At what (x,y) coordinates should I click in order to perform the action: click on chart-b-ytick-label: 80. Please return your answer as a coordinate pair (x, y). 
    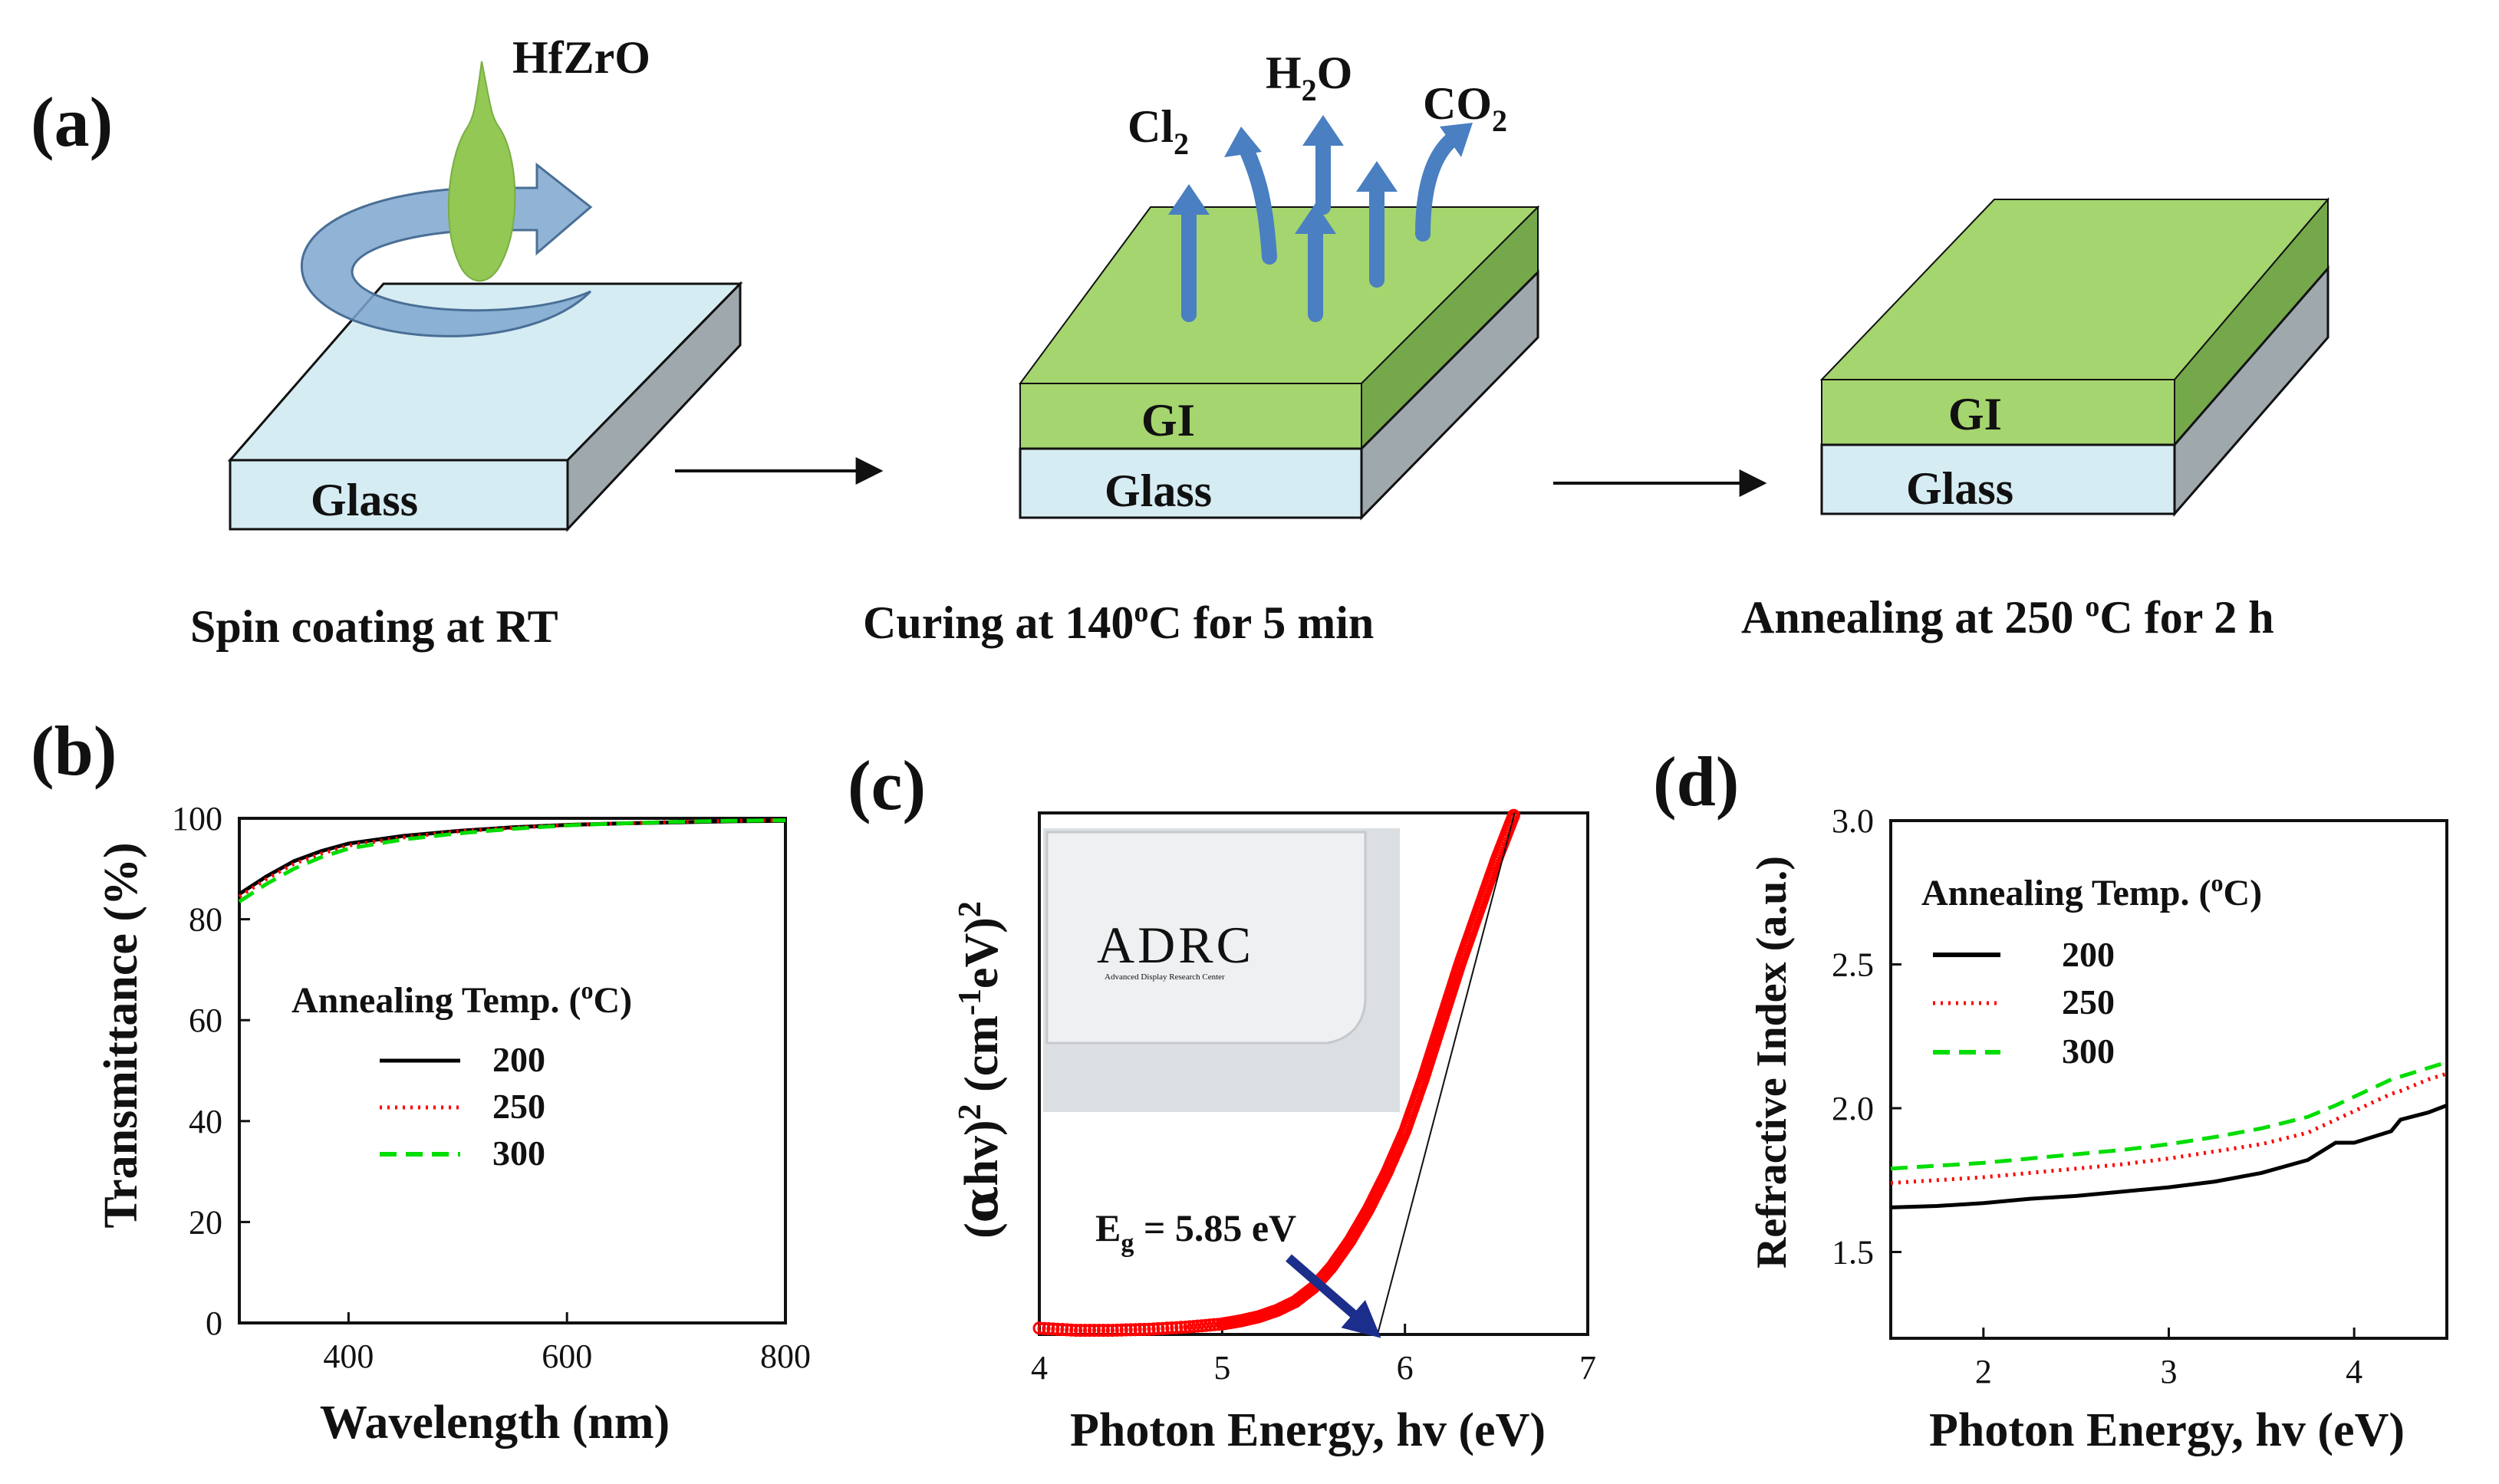
    Looking at the image, I should click on (205, 920).